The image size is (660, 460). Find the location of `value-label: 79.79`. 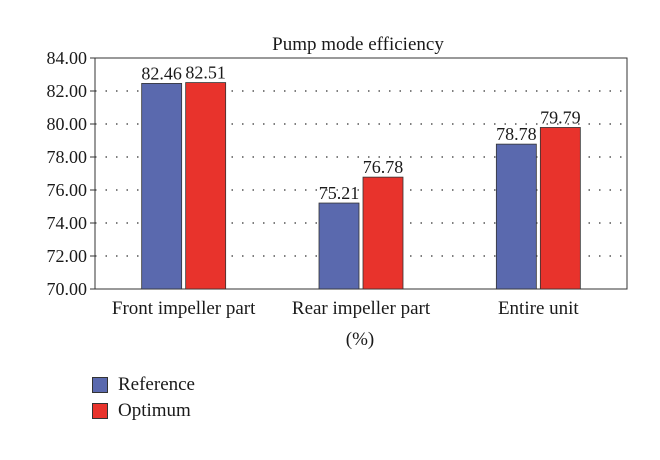

value-label: 79.79 is located at coordinates (560, 117).